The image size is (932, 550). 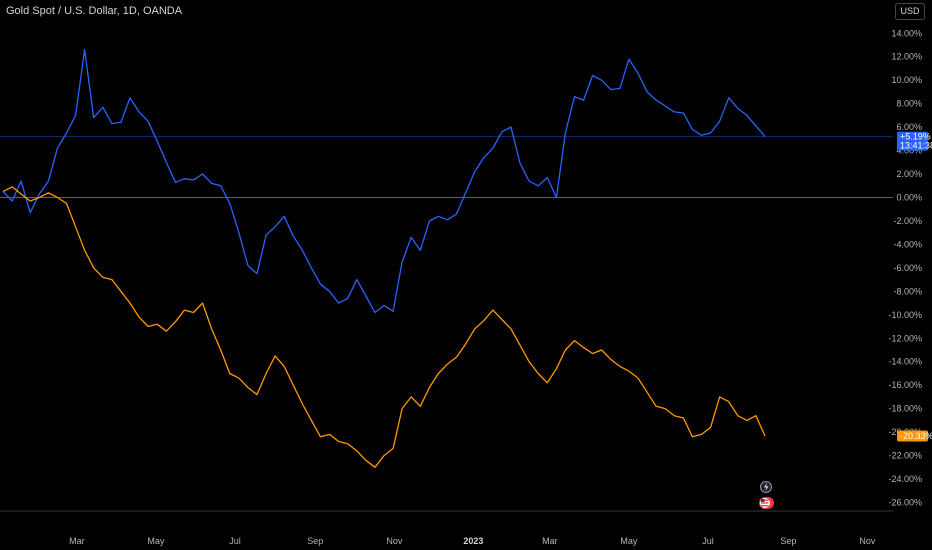 I want to click on y-tick-label: -24.00%, so click(x=905, y=479).